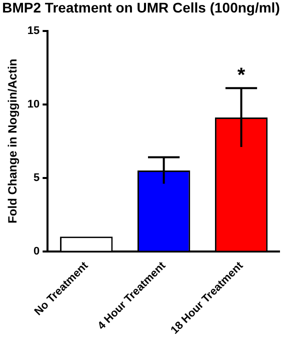 The image size is (300, 340). What do you see at coordinates (37, 178) in the screenshot?
I see `y-tick-label: 5` at bounding box center [37, 178].